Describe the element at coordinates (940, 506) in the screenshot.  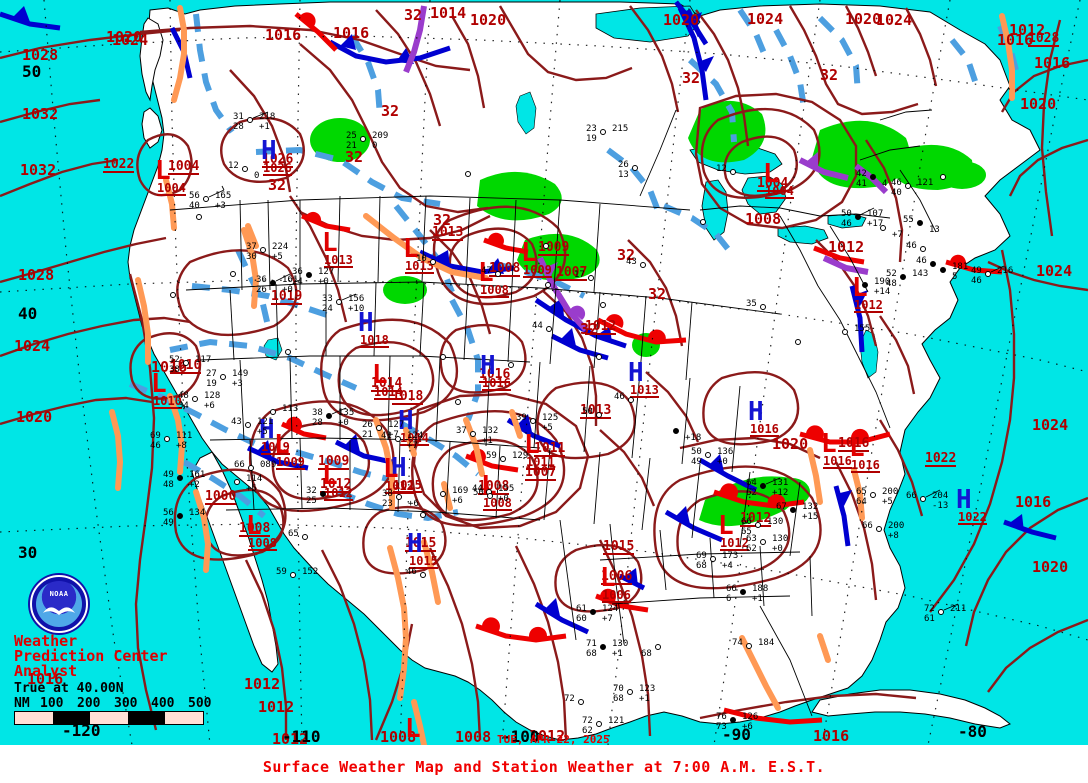
I see `station-pressure-change: -13` at that location.